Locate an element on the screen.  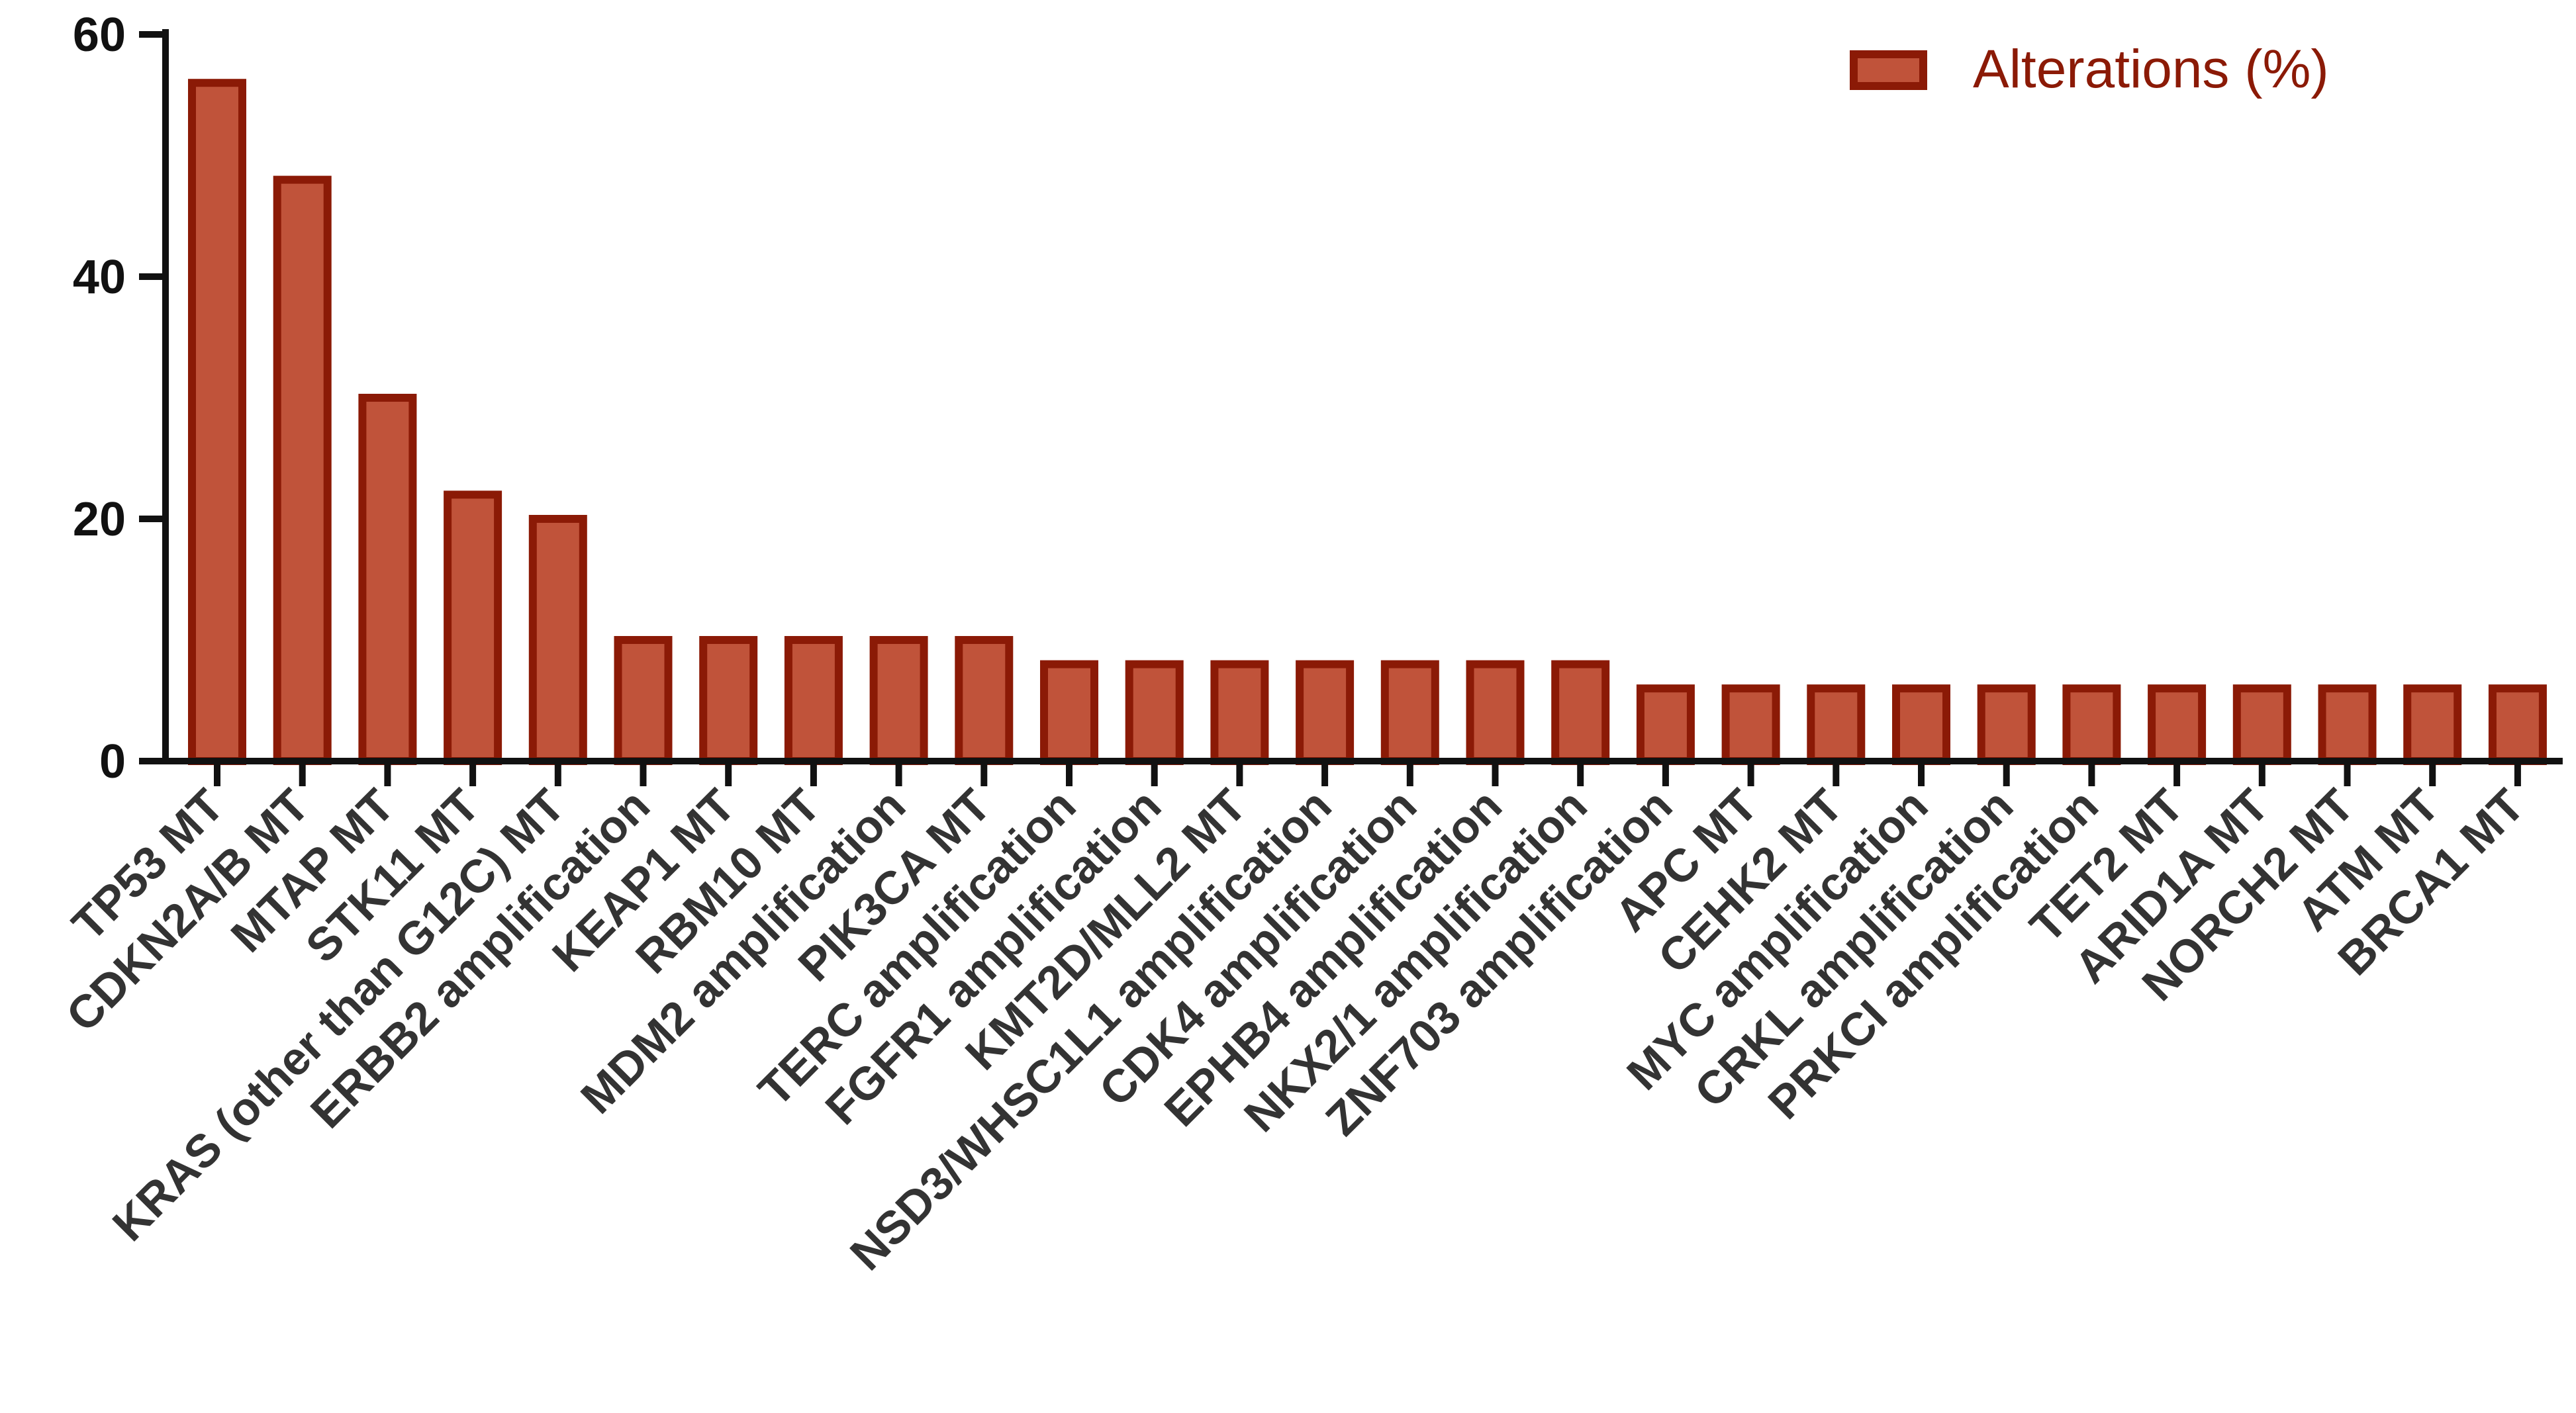
legend-label: Alterations (%) is located at coordinates (2151, 69).